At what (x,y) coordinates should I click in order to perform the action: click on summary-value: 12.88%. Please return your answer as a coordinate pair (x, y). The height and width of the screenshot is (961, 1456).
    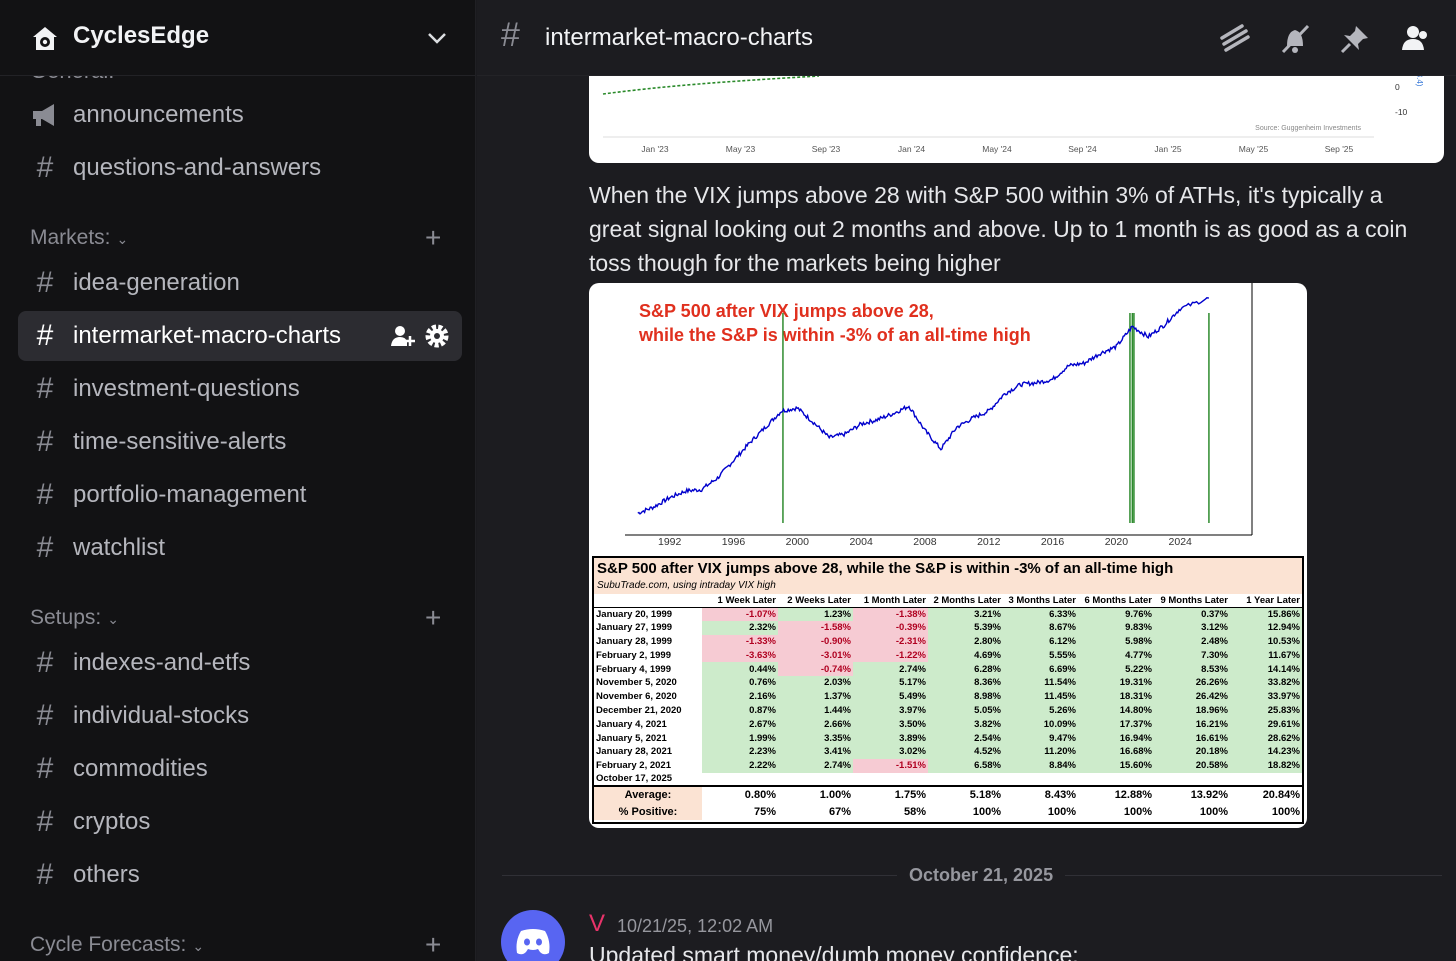
    Looking at the image, I should click on (1116, 794).